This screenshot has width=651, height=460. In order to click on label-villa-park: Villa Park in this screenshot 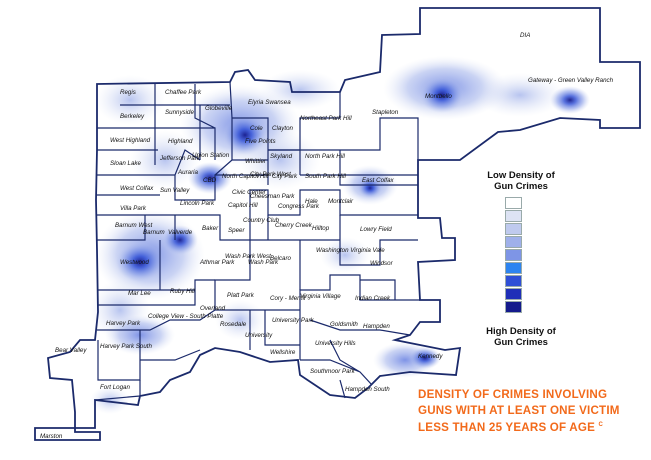, I will do `click(133, 208)`.